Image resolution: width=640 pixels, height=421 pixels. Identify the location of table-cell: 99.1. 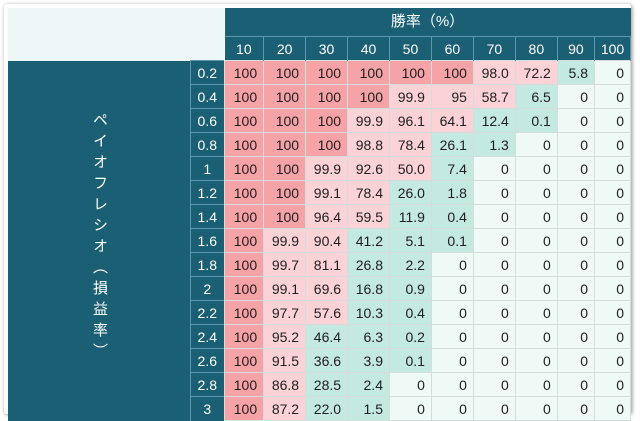
(327, 192).